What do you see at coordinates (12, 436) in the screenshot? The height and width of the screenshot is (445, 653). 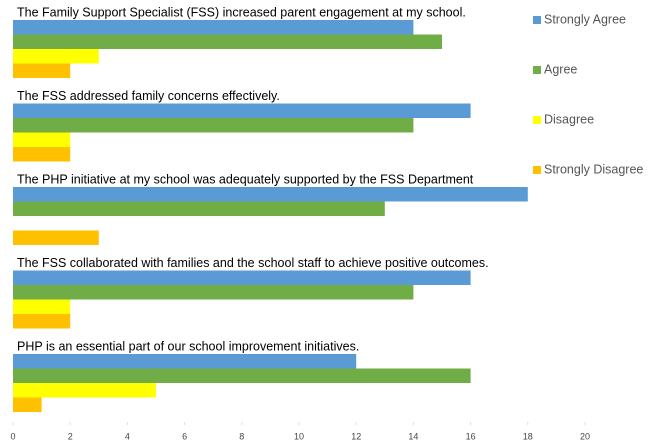 I see `x-tick-label: 0` at bounding box center [12, 436].